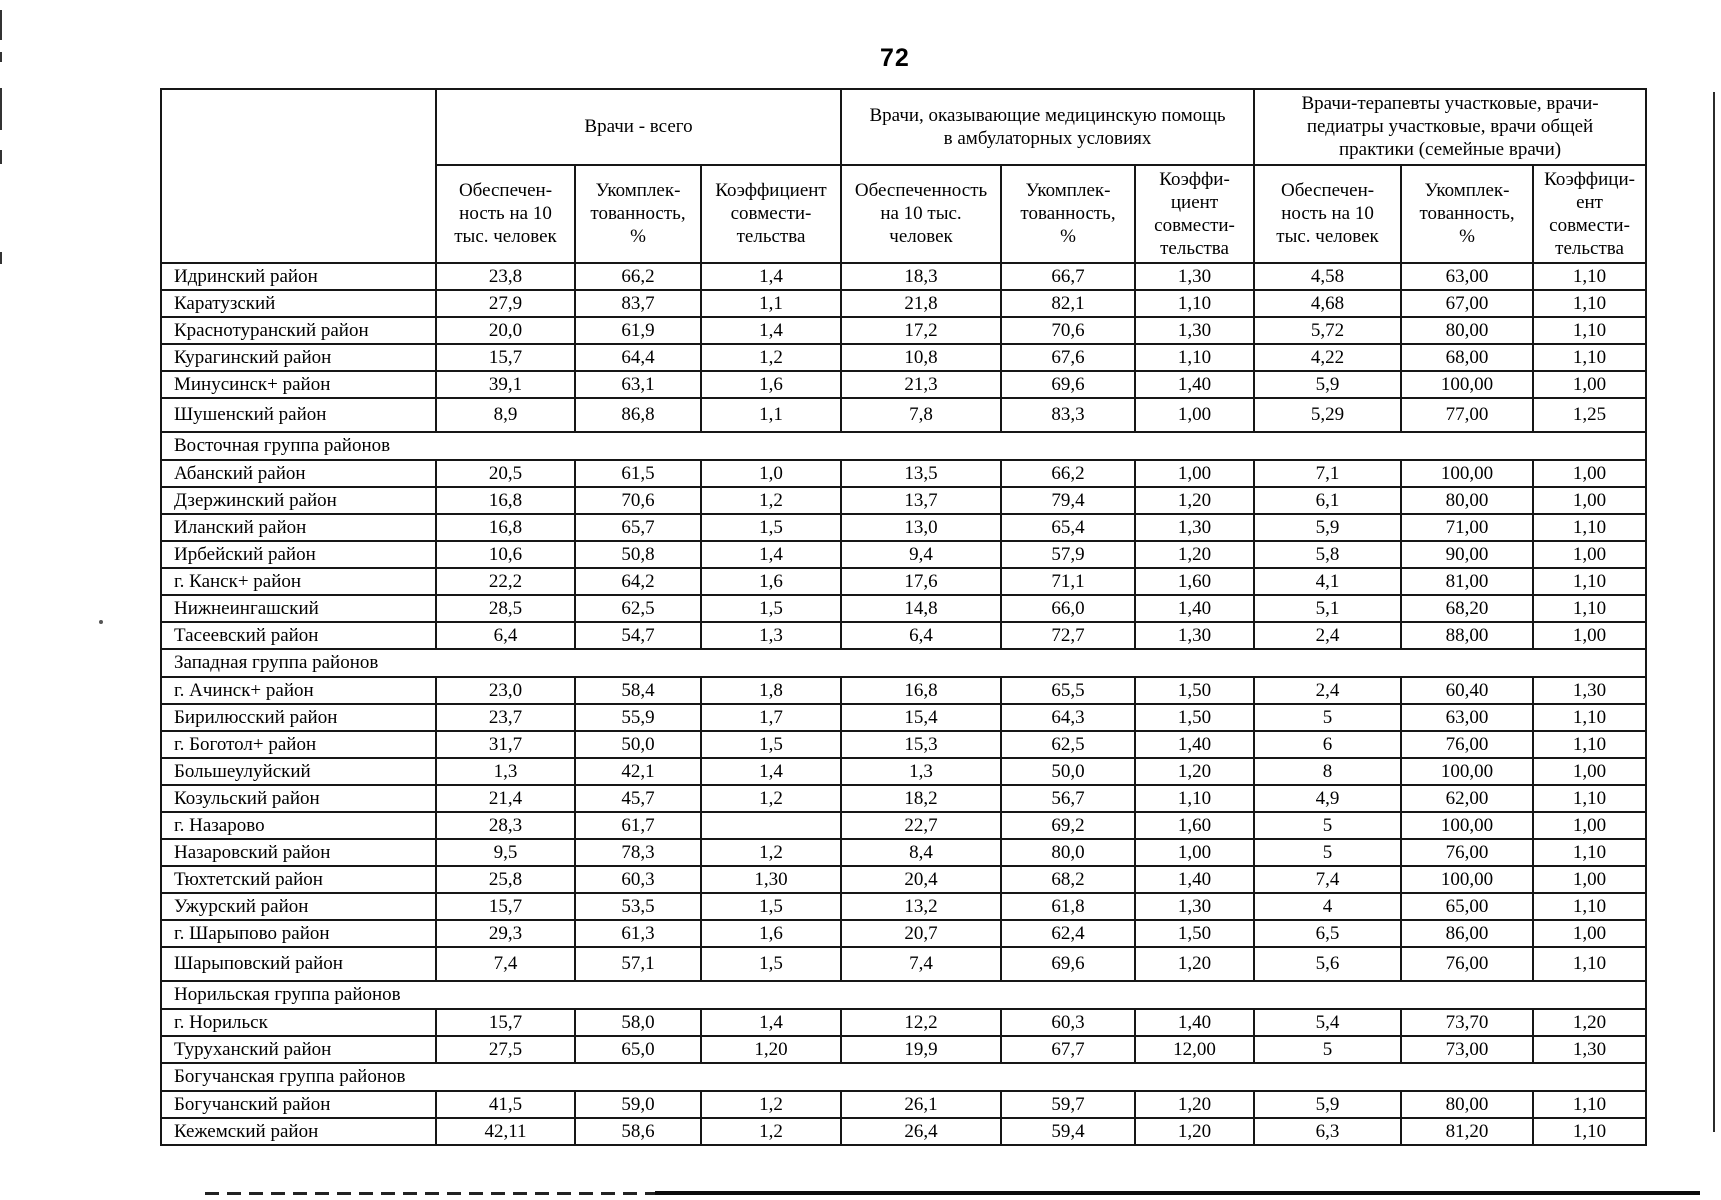  I want to click on value-cell: 5,6, so click(1328, 964).